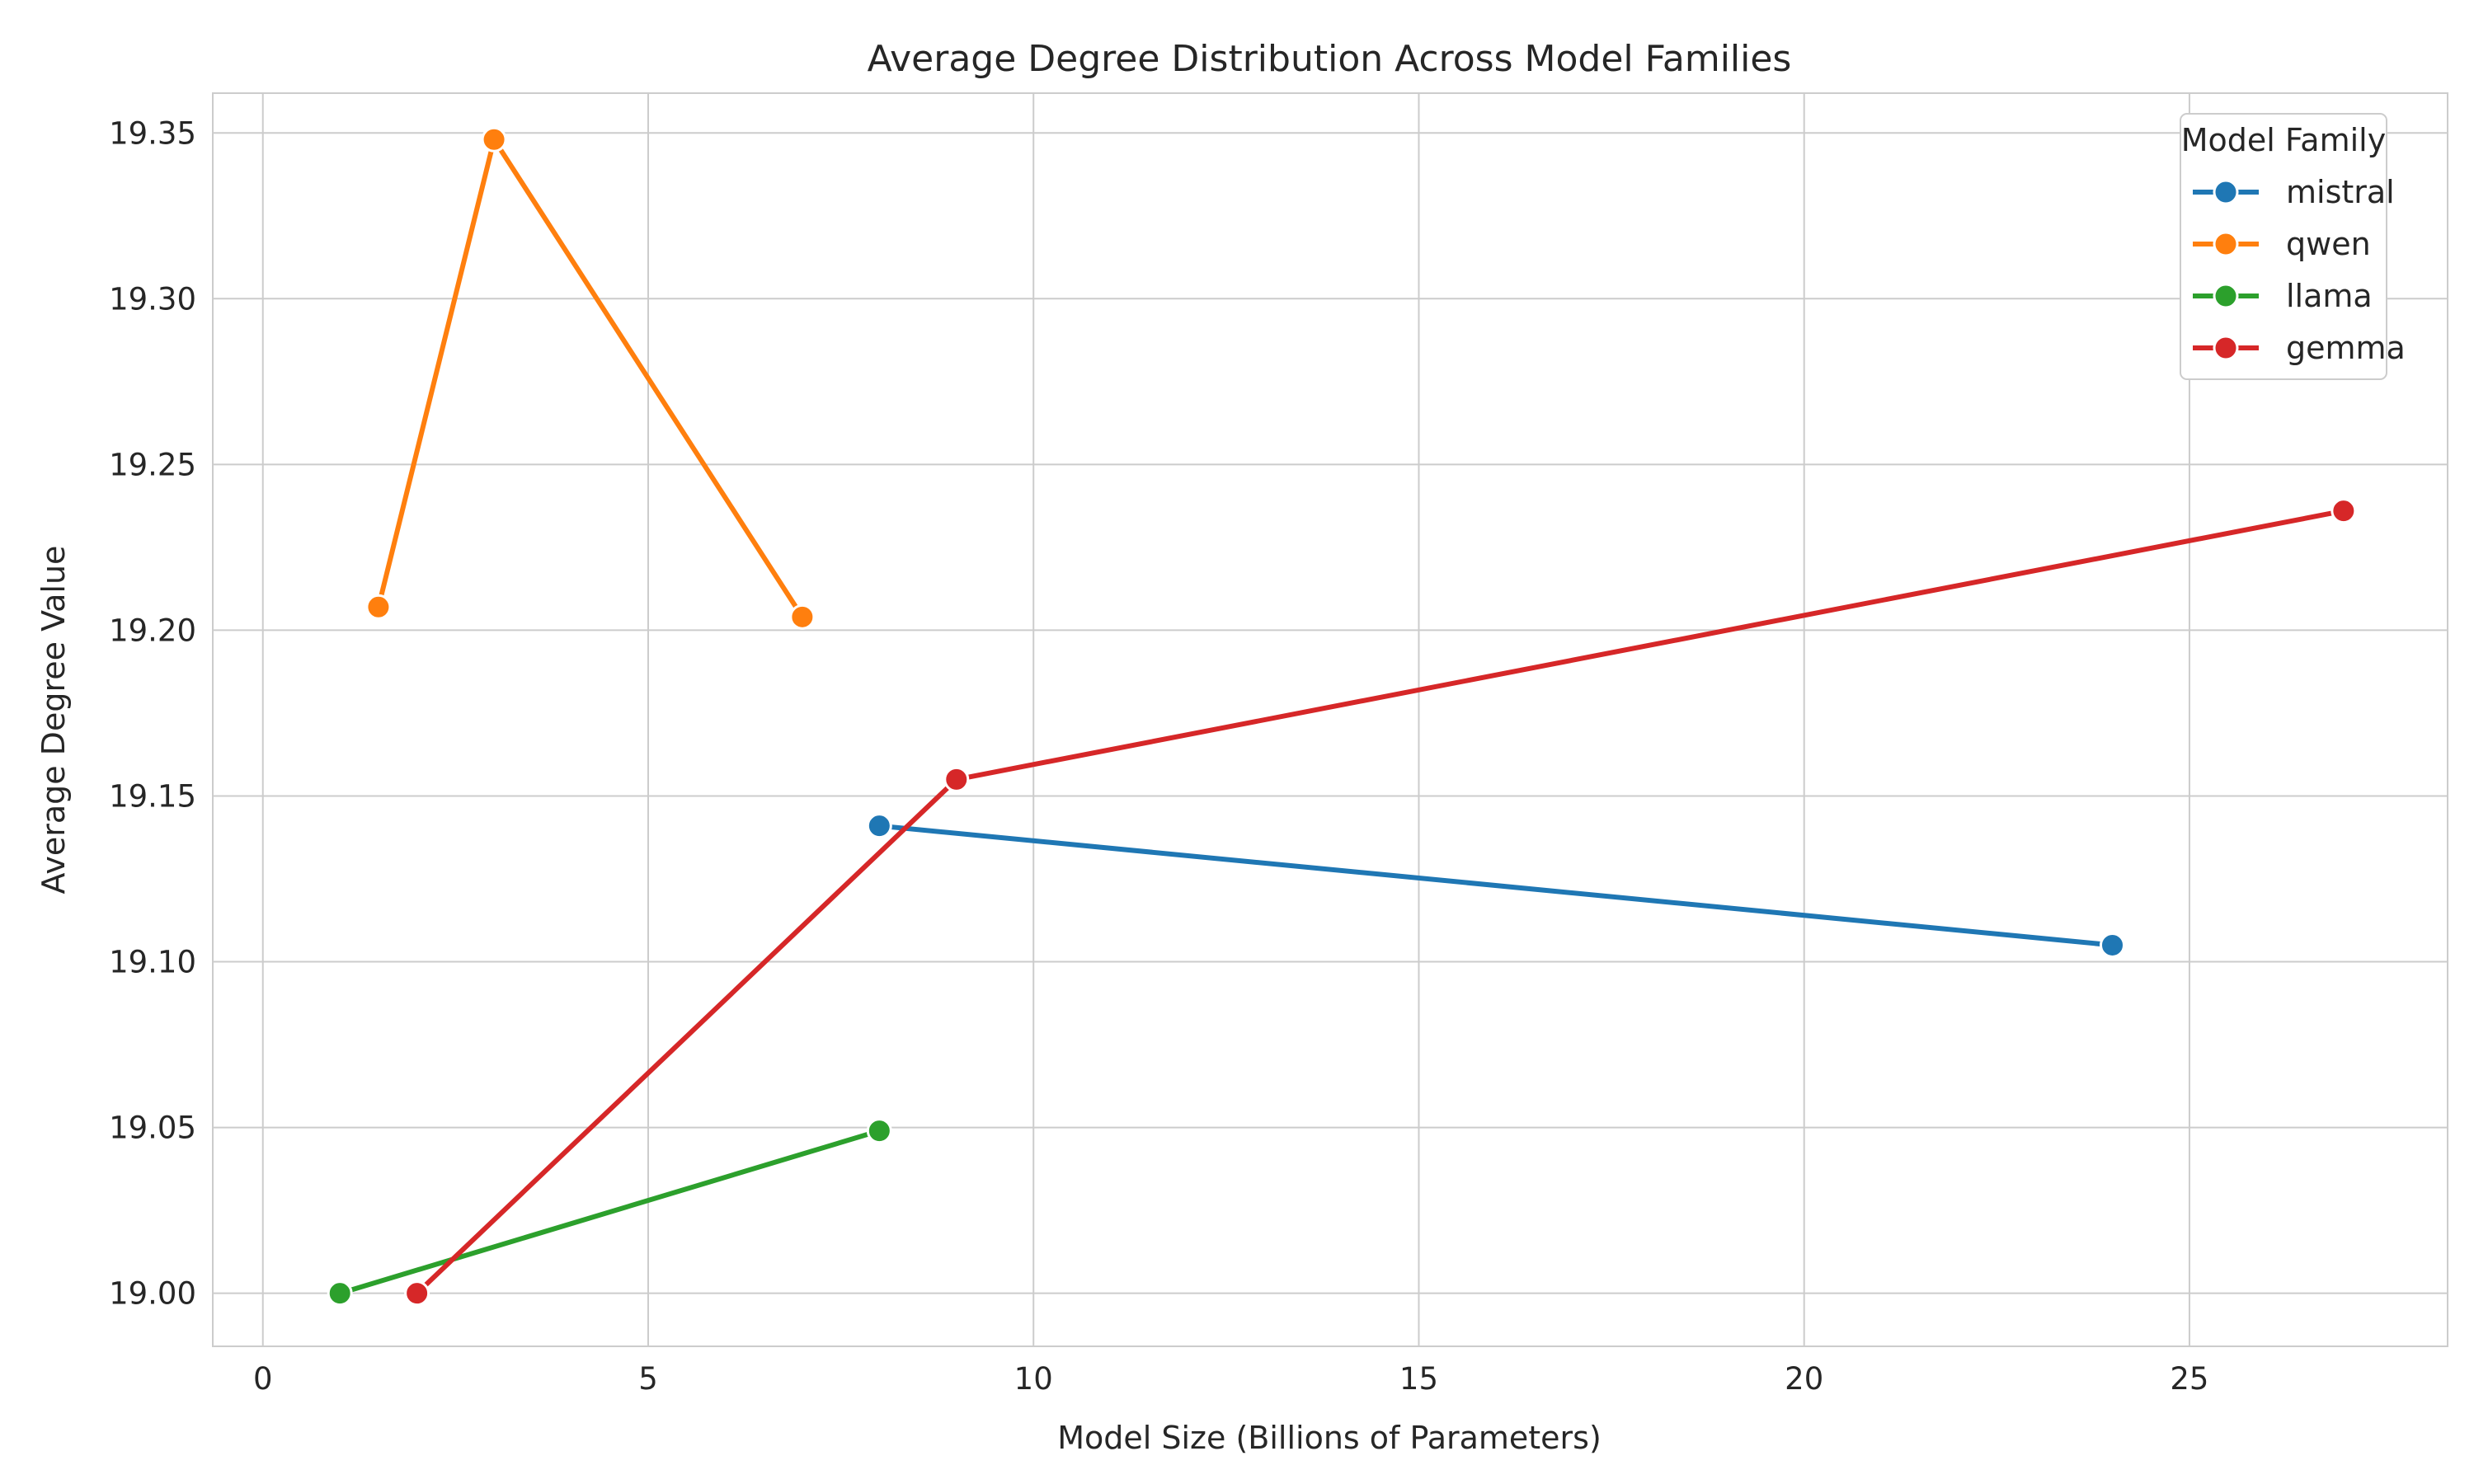  What do you see at coordinates (2226, 296) in the screenshot?
I see `legend-marker-llama` at bounding box center [2226, 296].